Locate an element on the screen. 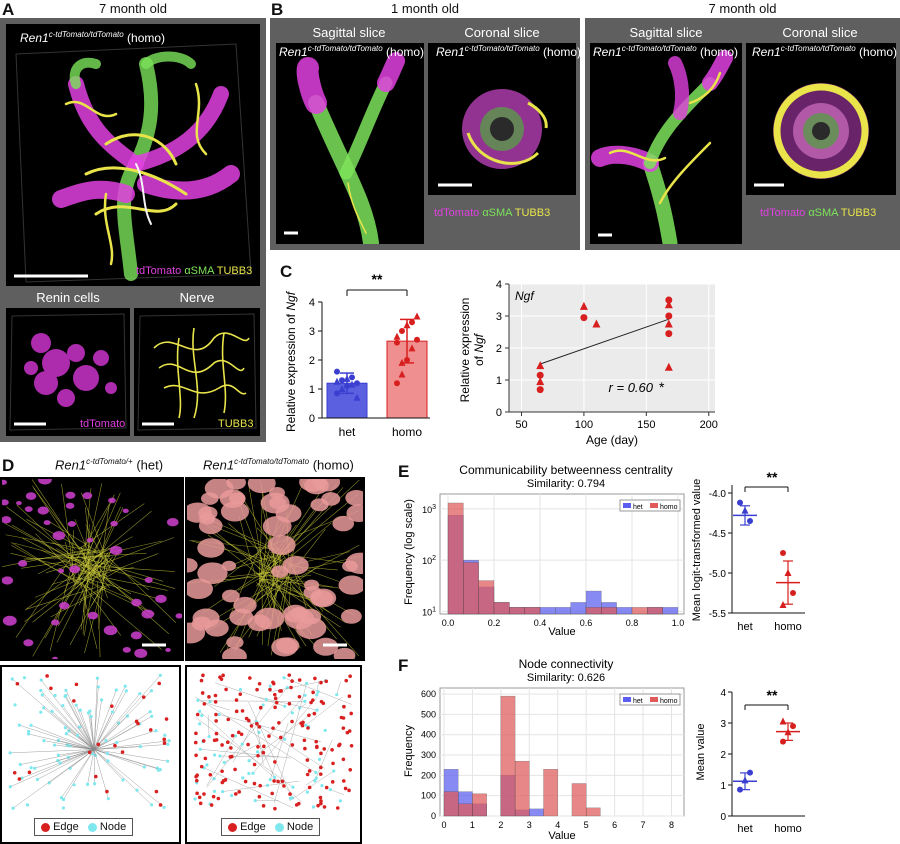  e-hist-xtick-label: 1.0 is located at coordinates (678, 623).